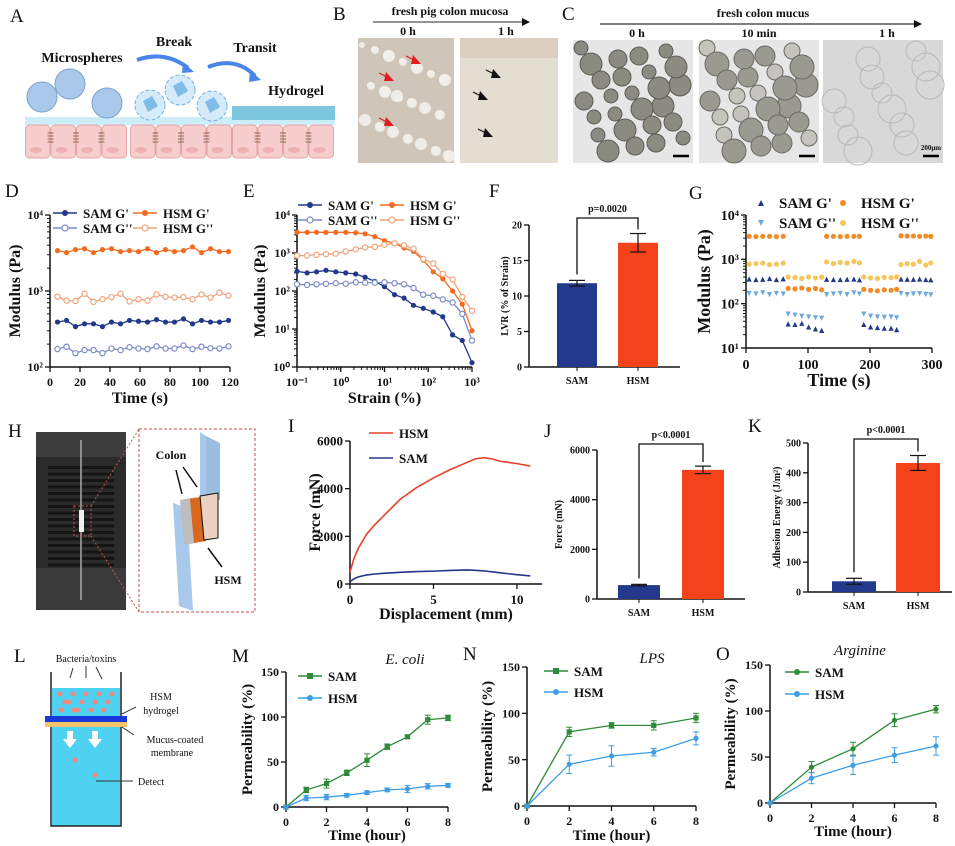  I want to click on y-tick-label: 150, so click(270, 672).